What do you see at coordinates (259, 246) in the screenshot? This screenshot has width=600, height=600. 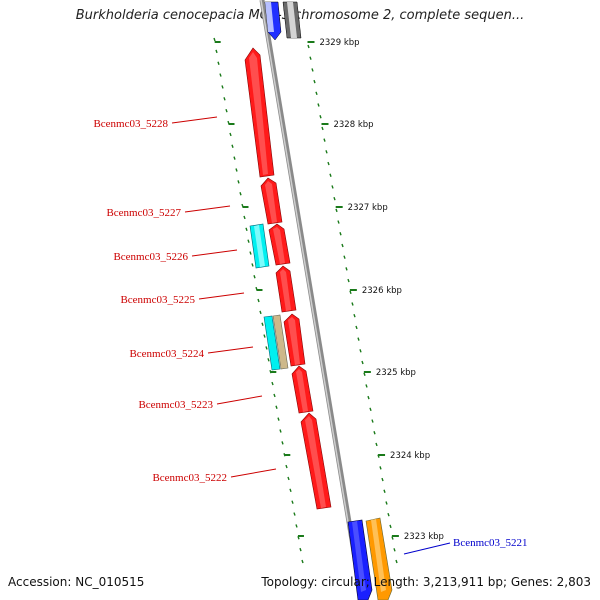 I see `gene-arrow-5226-cyan` at bounding box center [259, 246].